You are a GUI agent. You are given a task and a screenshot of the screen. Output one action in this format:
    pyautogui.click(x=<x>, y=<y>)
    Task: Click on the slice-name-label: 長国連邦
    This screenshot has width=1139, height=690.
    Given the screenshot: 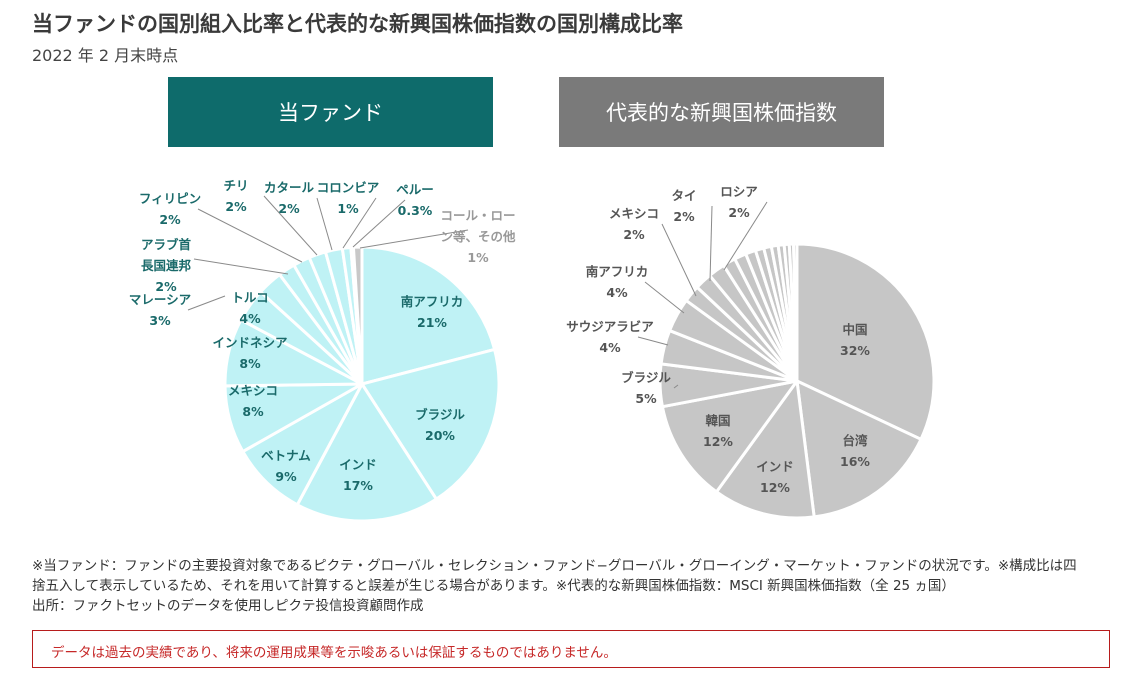 What is the action you would take?
    pyautogui.click(x=166, y=265)
    